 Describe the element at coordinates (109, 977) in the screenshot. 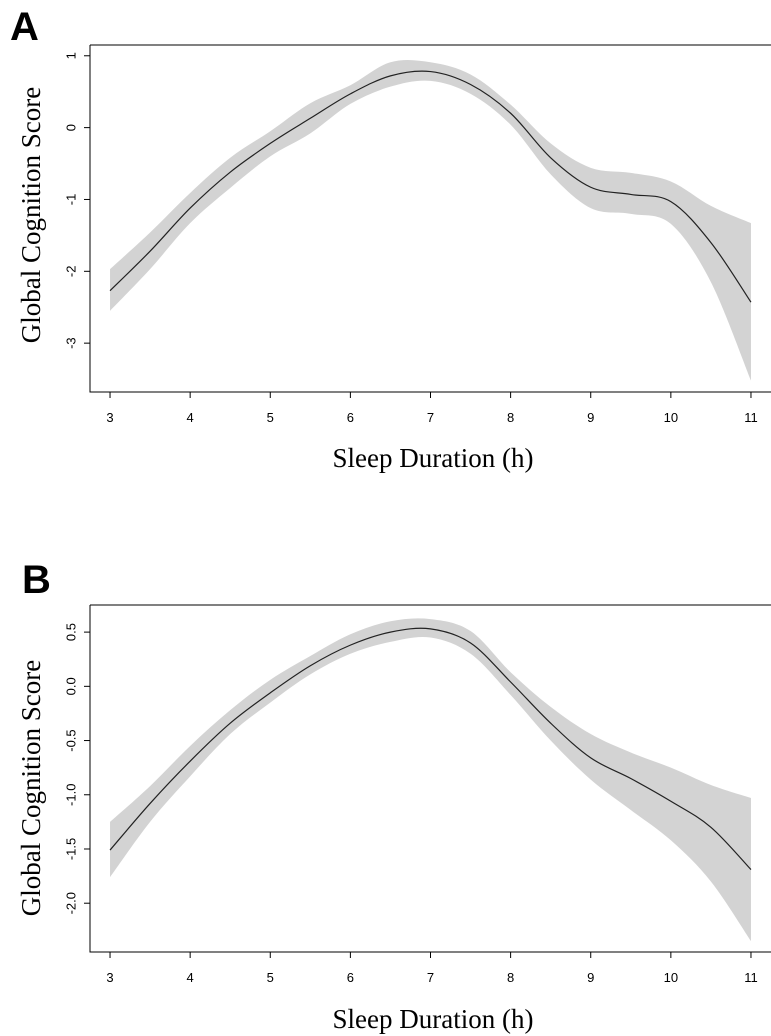

I see `panel-b-x-tick-label: 3` at that location.